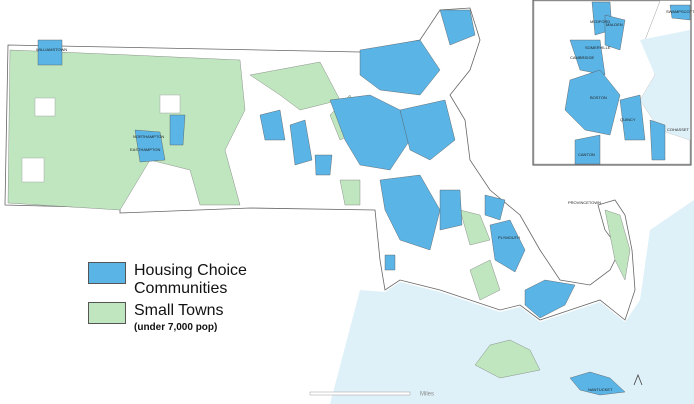 The width and height of the screenshot is (694, 404). What do you see at coordinates (176, 327) in the screenshot?
I see `legend-note: (under 7,000 pop)` at bounding box center [176, 327].